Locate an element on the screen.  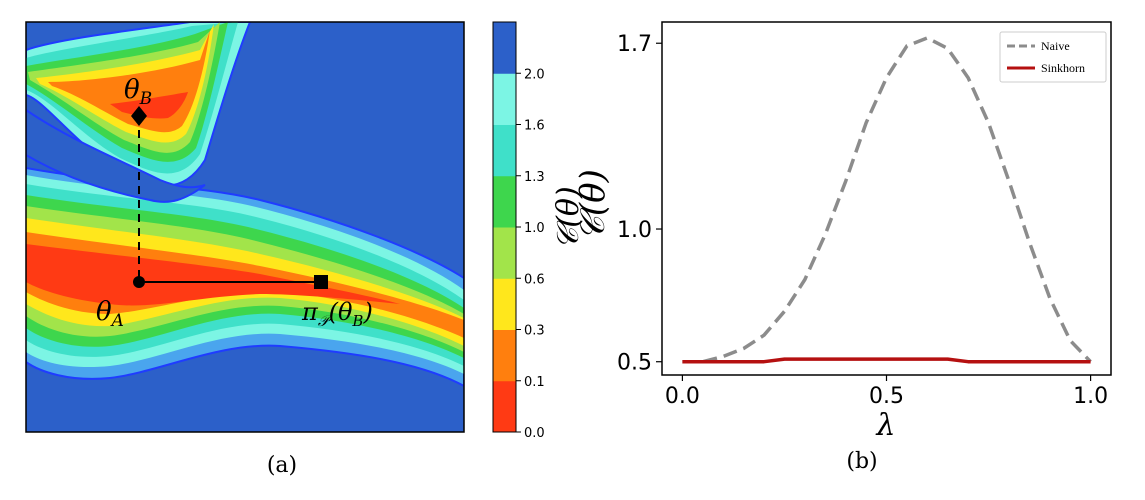
separating-region is located at coordinates (116, 155).